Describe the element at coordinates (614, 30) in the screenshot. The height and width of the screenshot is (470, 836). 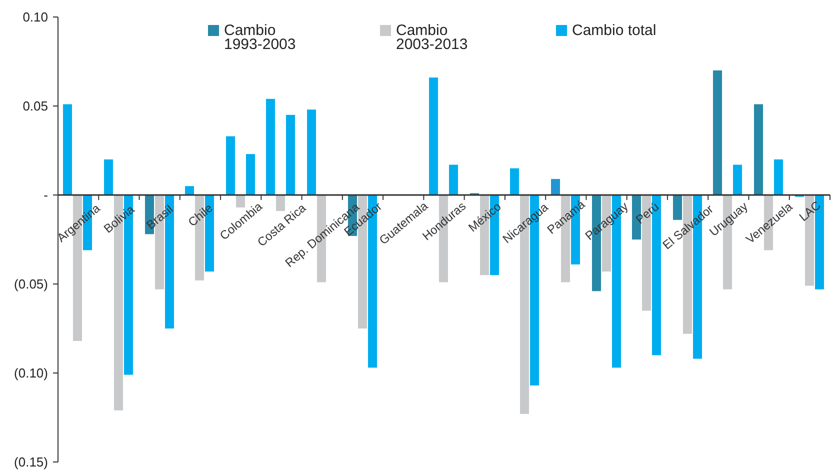
I see `legend-label: Cambio total` at that location.